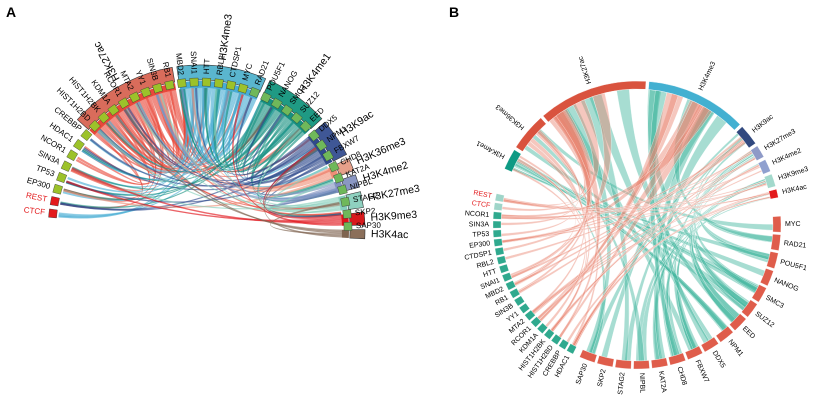 The image size is (825, 409). I want to click on mark-gene-label: MYC, so click(793, 224).